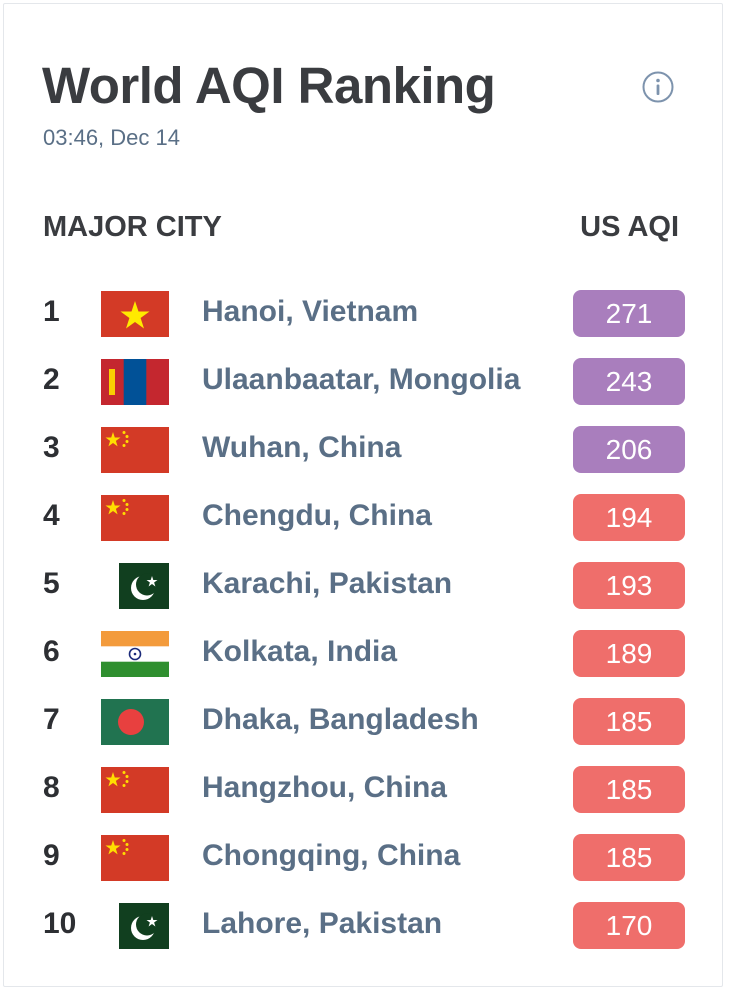  Describe the element at coordinates (51, 583) in the screenshot. I see `rank-number: 5` at that location.